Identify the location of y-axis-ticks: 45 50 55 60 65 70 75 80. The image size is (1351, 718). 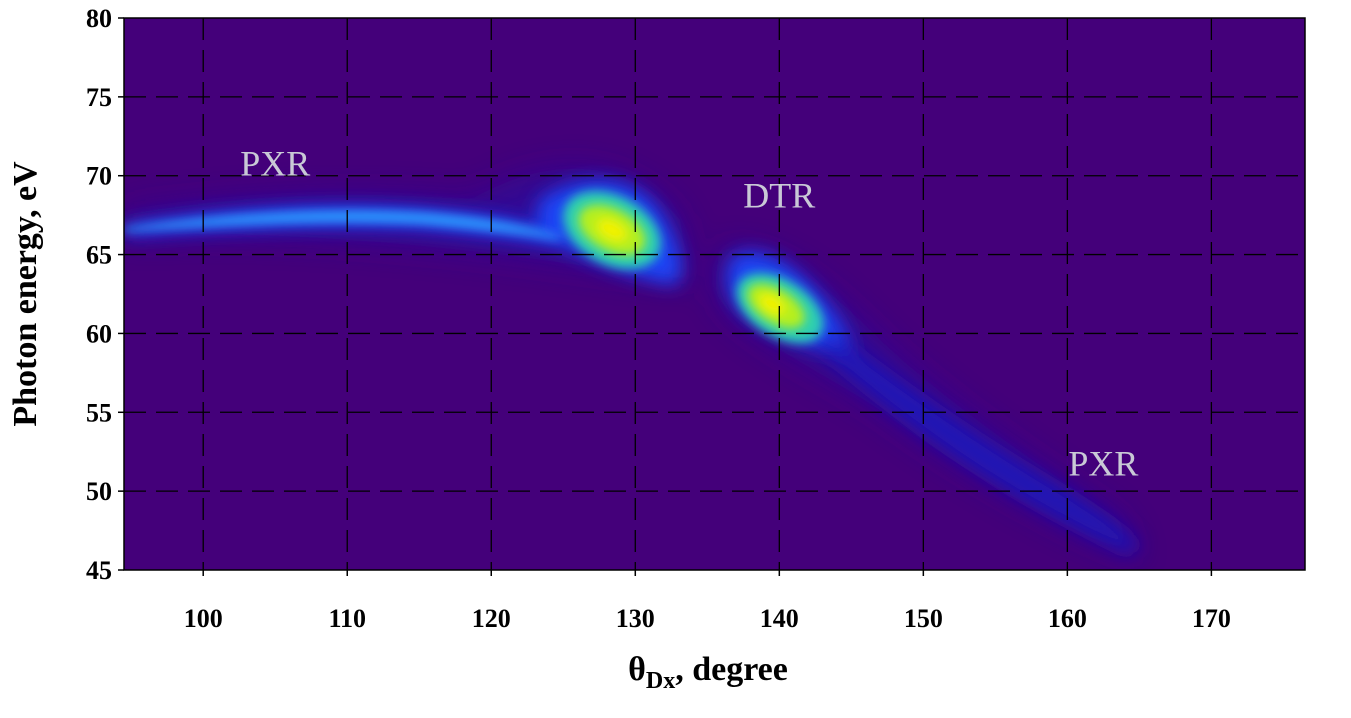
(105, 294).